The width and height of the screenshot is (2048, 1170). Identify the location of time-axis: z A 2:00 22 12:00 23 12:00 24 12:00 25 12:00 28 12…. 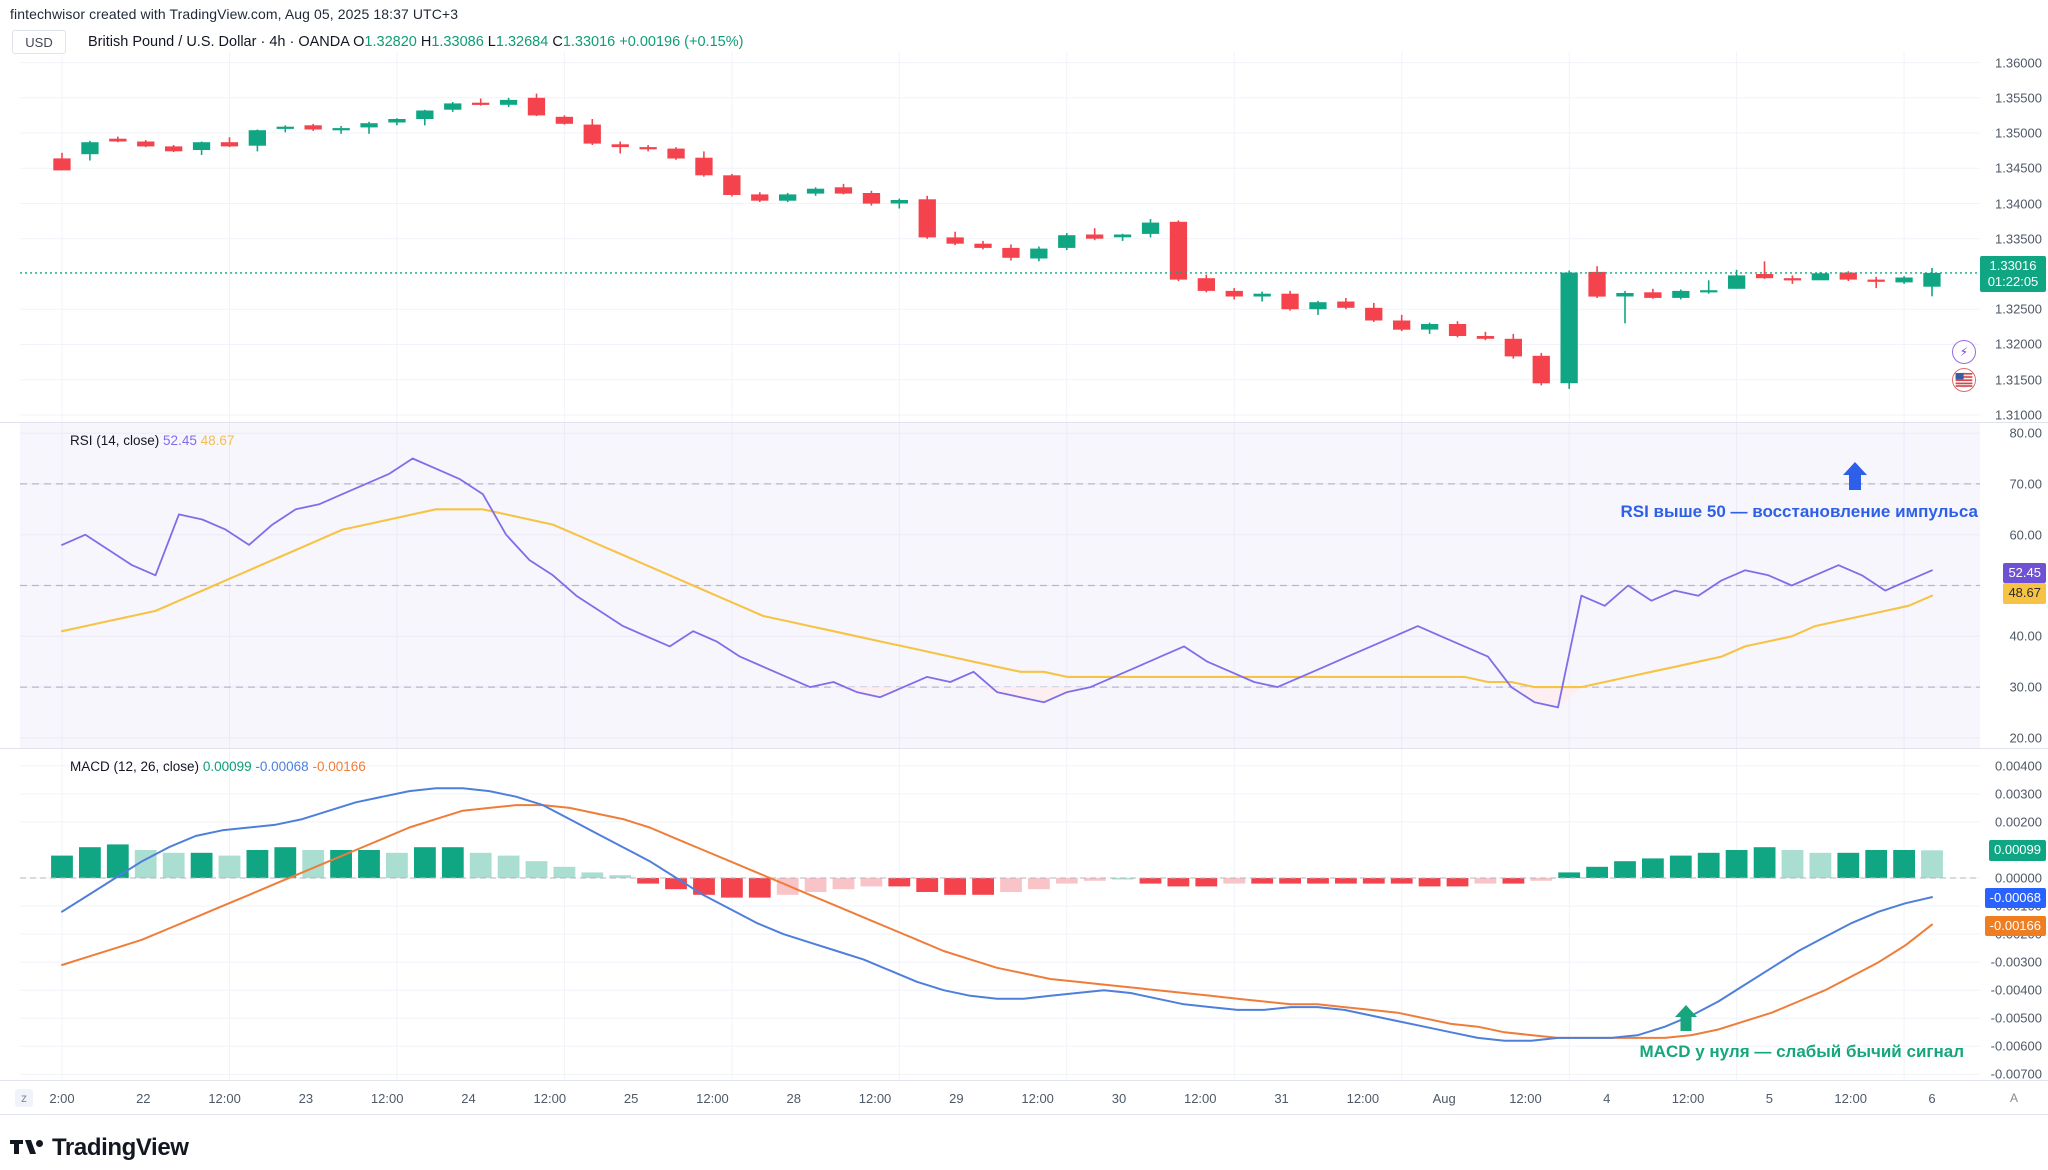
(1024, 1097).